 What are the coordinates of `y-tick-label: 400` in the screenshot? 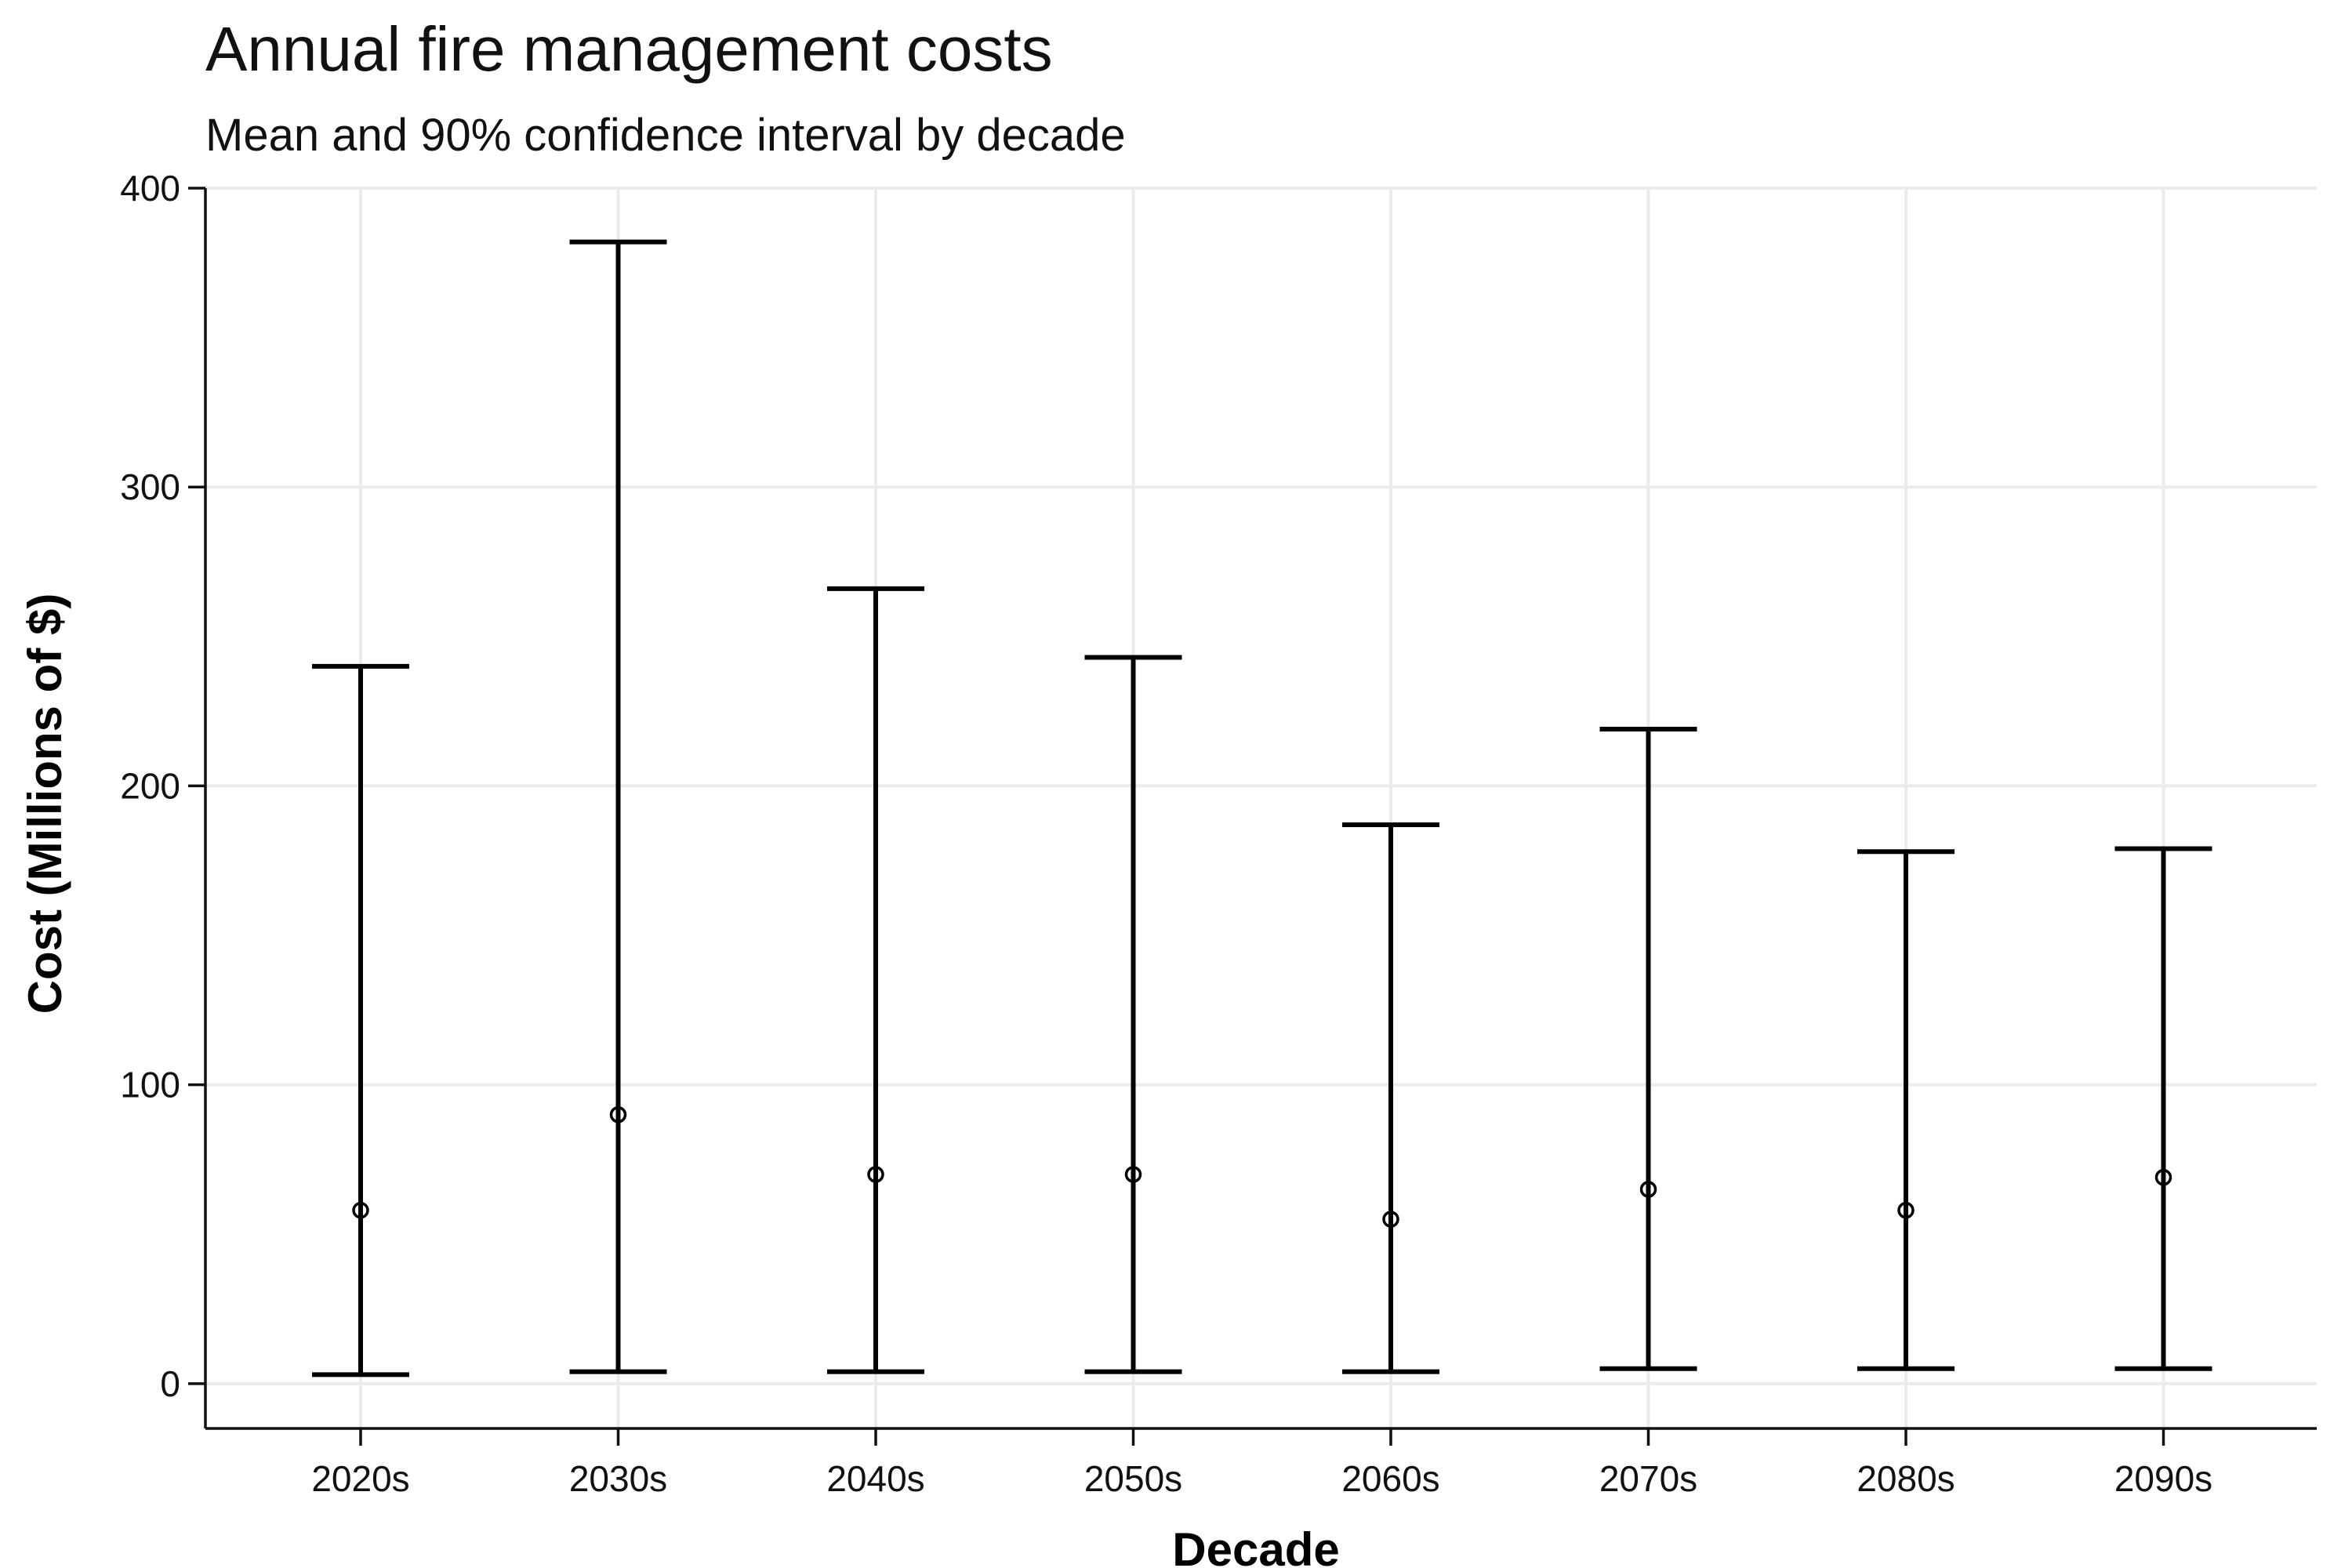 It's located at (150, 188).